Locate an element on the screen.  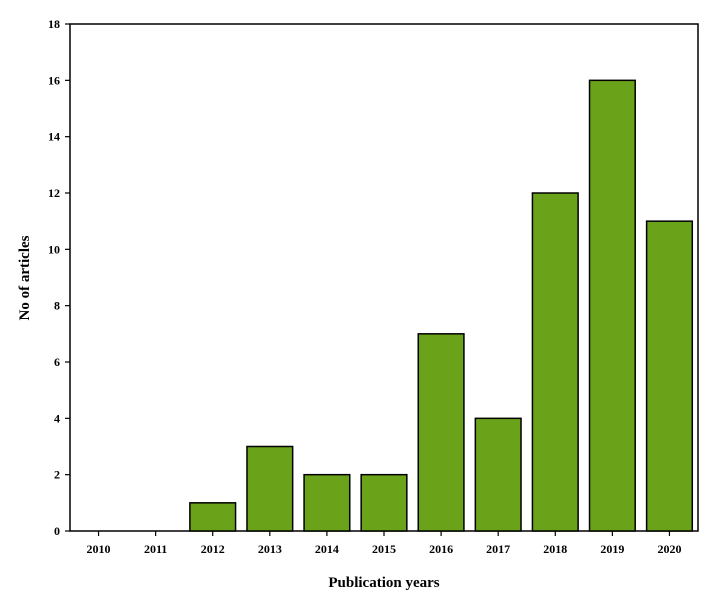
x-tick-label: 2015 is located at coordinates (384, 549).